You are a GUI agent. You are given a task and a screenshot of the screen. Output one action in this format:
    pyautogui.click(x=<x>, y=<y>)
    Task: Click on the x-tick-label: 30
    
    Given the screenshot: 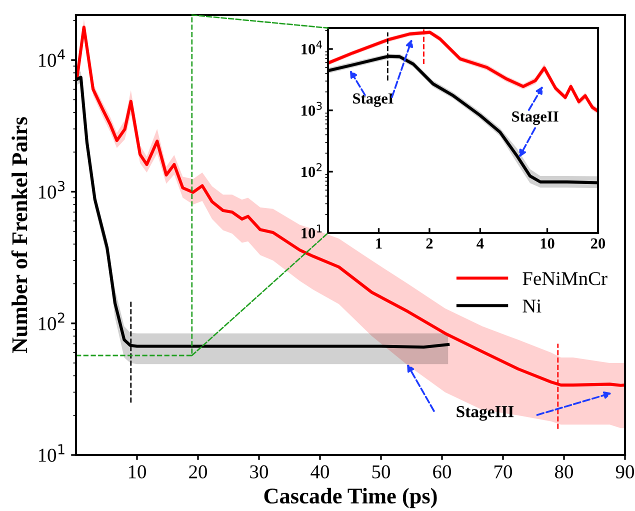 What is the action you would take?
    pyautogui.click(x=259, y=471)
    